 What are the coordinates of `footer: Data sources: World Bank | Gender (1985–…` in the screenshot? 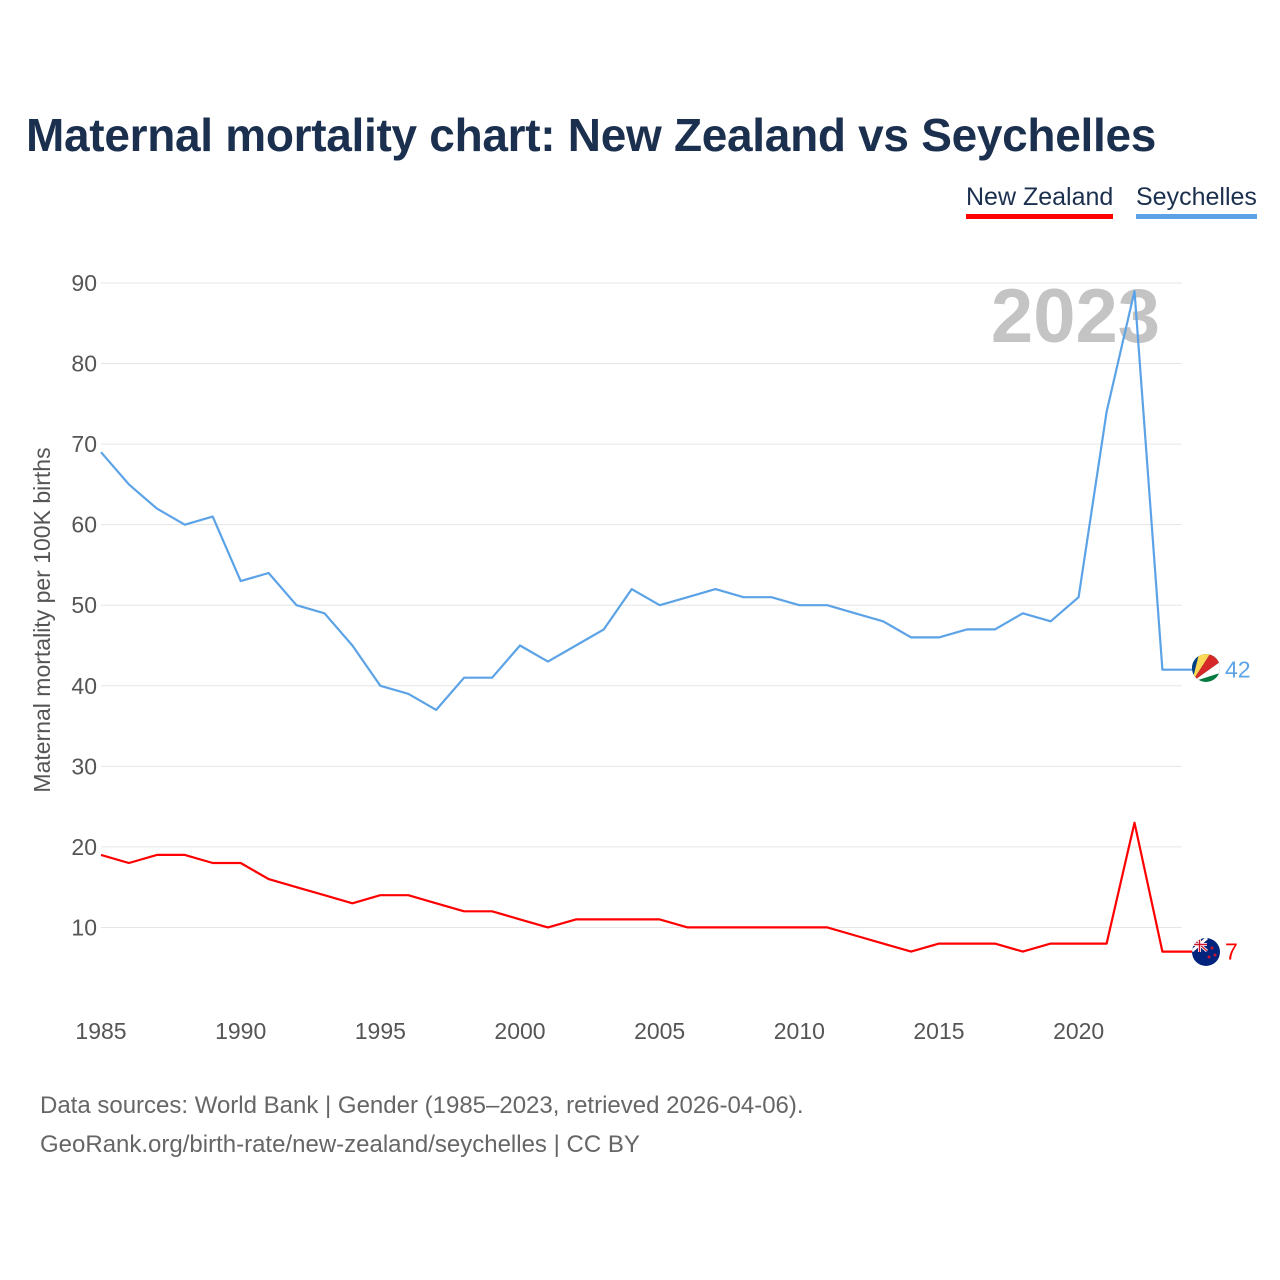 It's located at (422, 1125).